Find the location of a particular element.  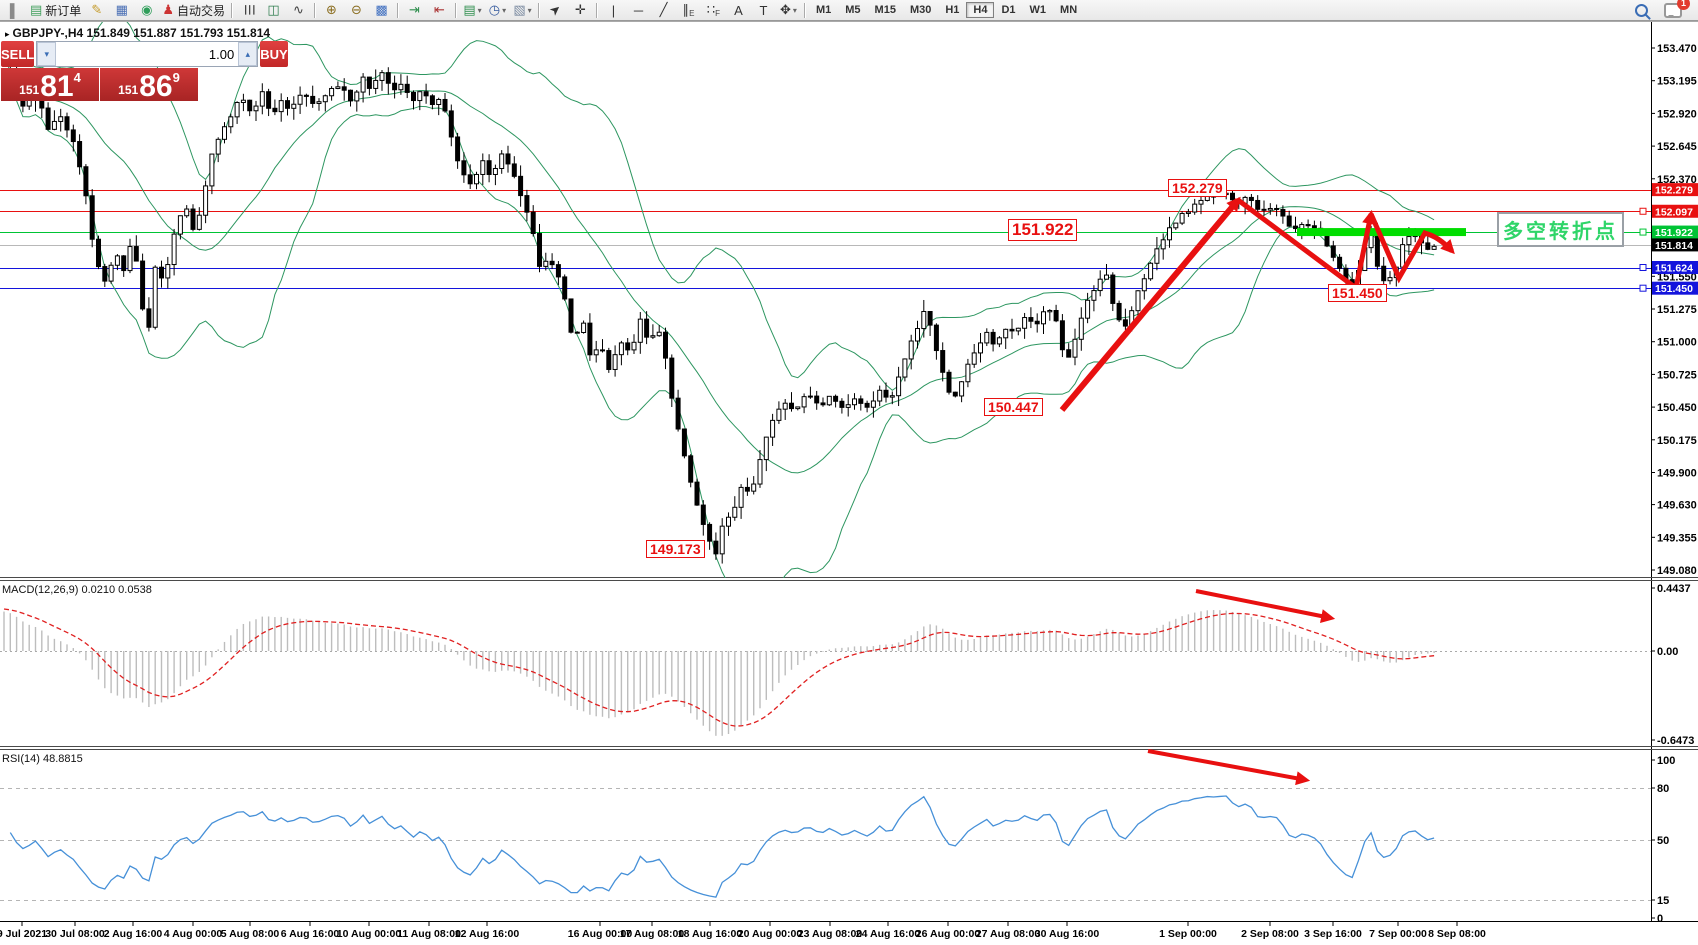

time-tick-label: 10 Aug 00:00 is located at coordinates (369, 934).